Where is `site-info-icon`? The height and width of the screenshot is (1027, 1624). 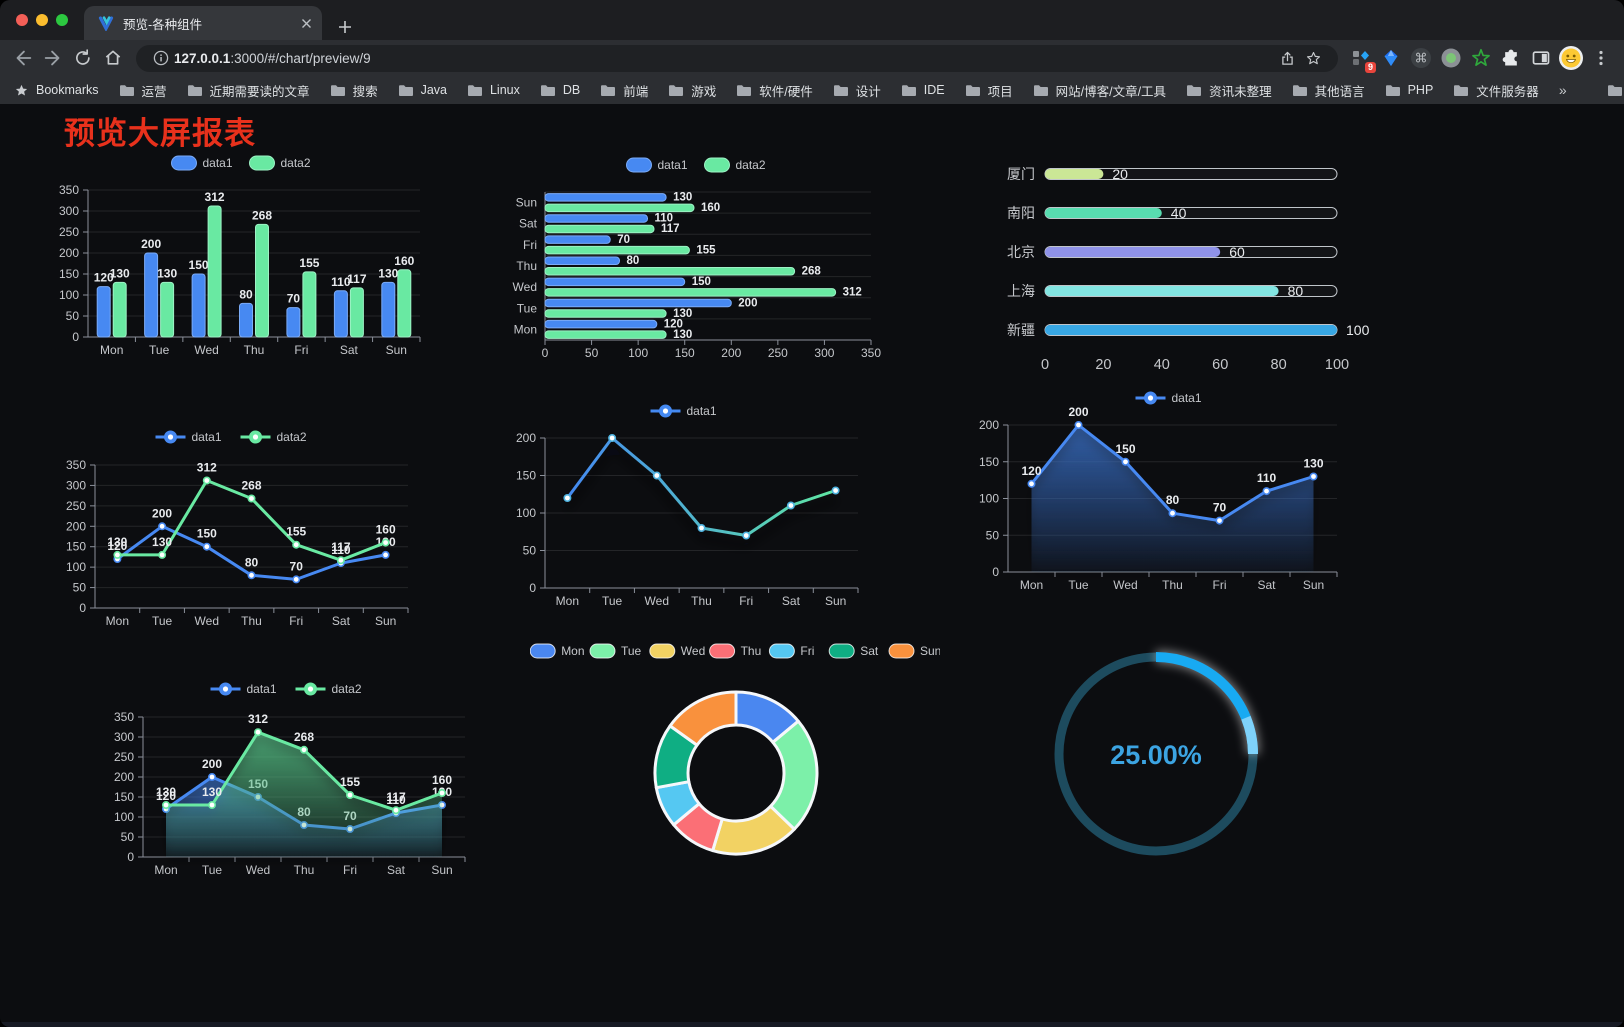
site-info-icon is located at coordinates (161, 58).